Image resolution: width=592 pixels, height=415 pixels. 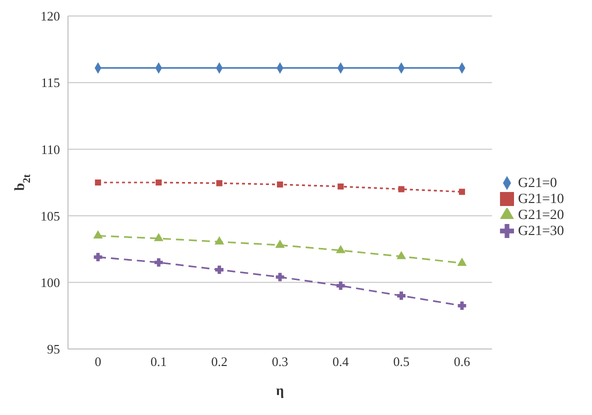 I want to click on y-tick-label: 105, so click(x=50, y=216).